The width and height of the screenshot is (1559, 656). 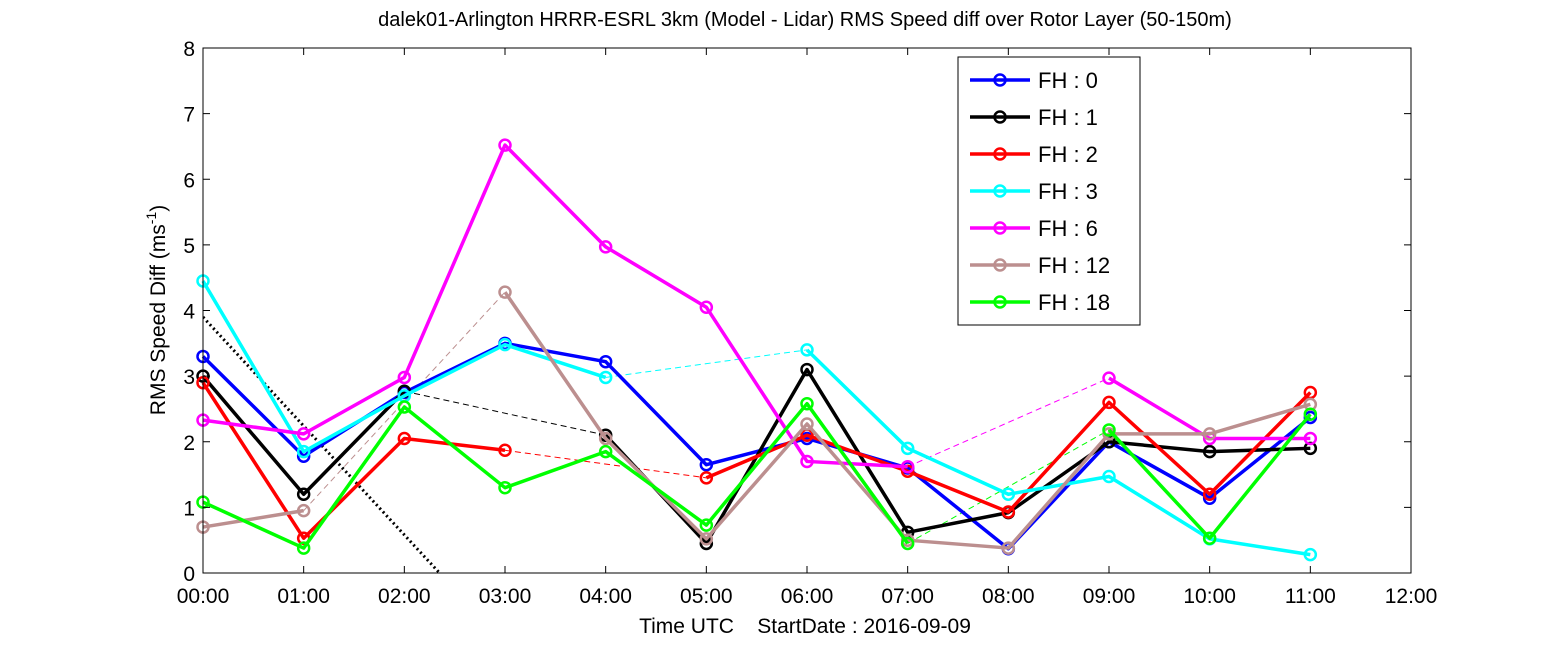 I want to click on legend-item: FH : 0, so click(x=1034, y=80).